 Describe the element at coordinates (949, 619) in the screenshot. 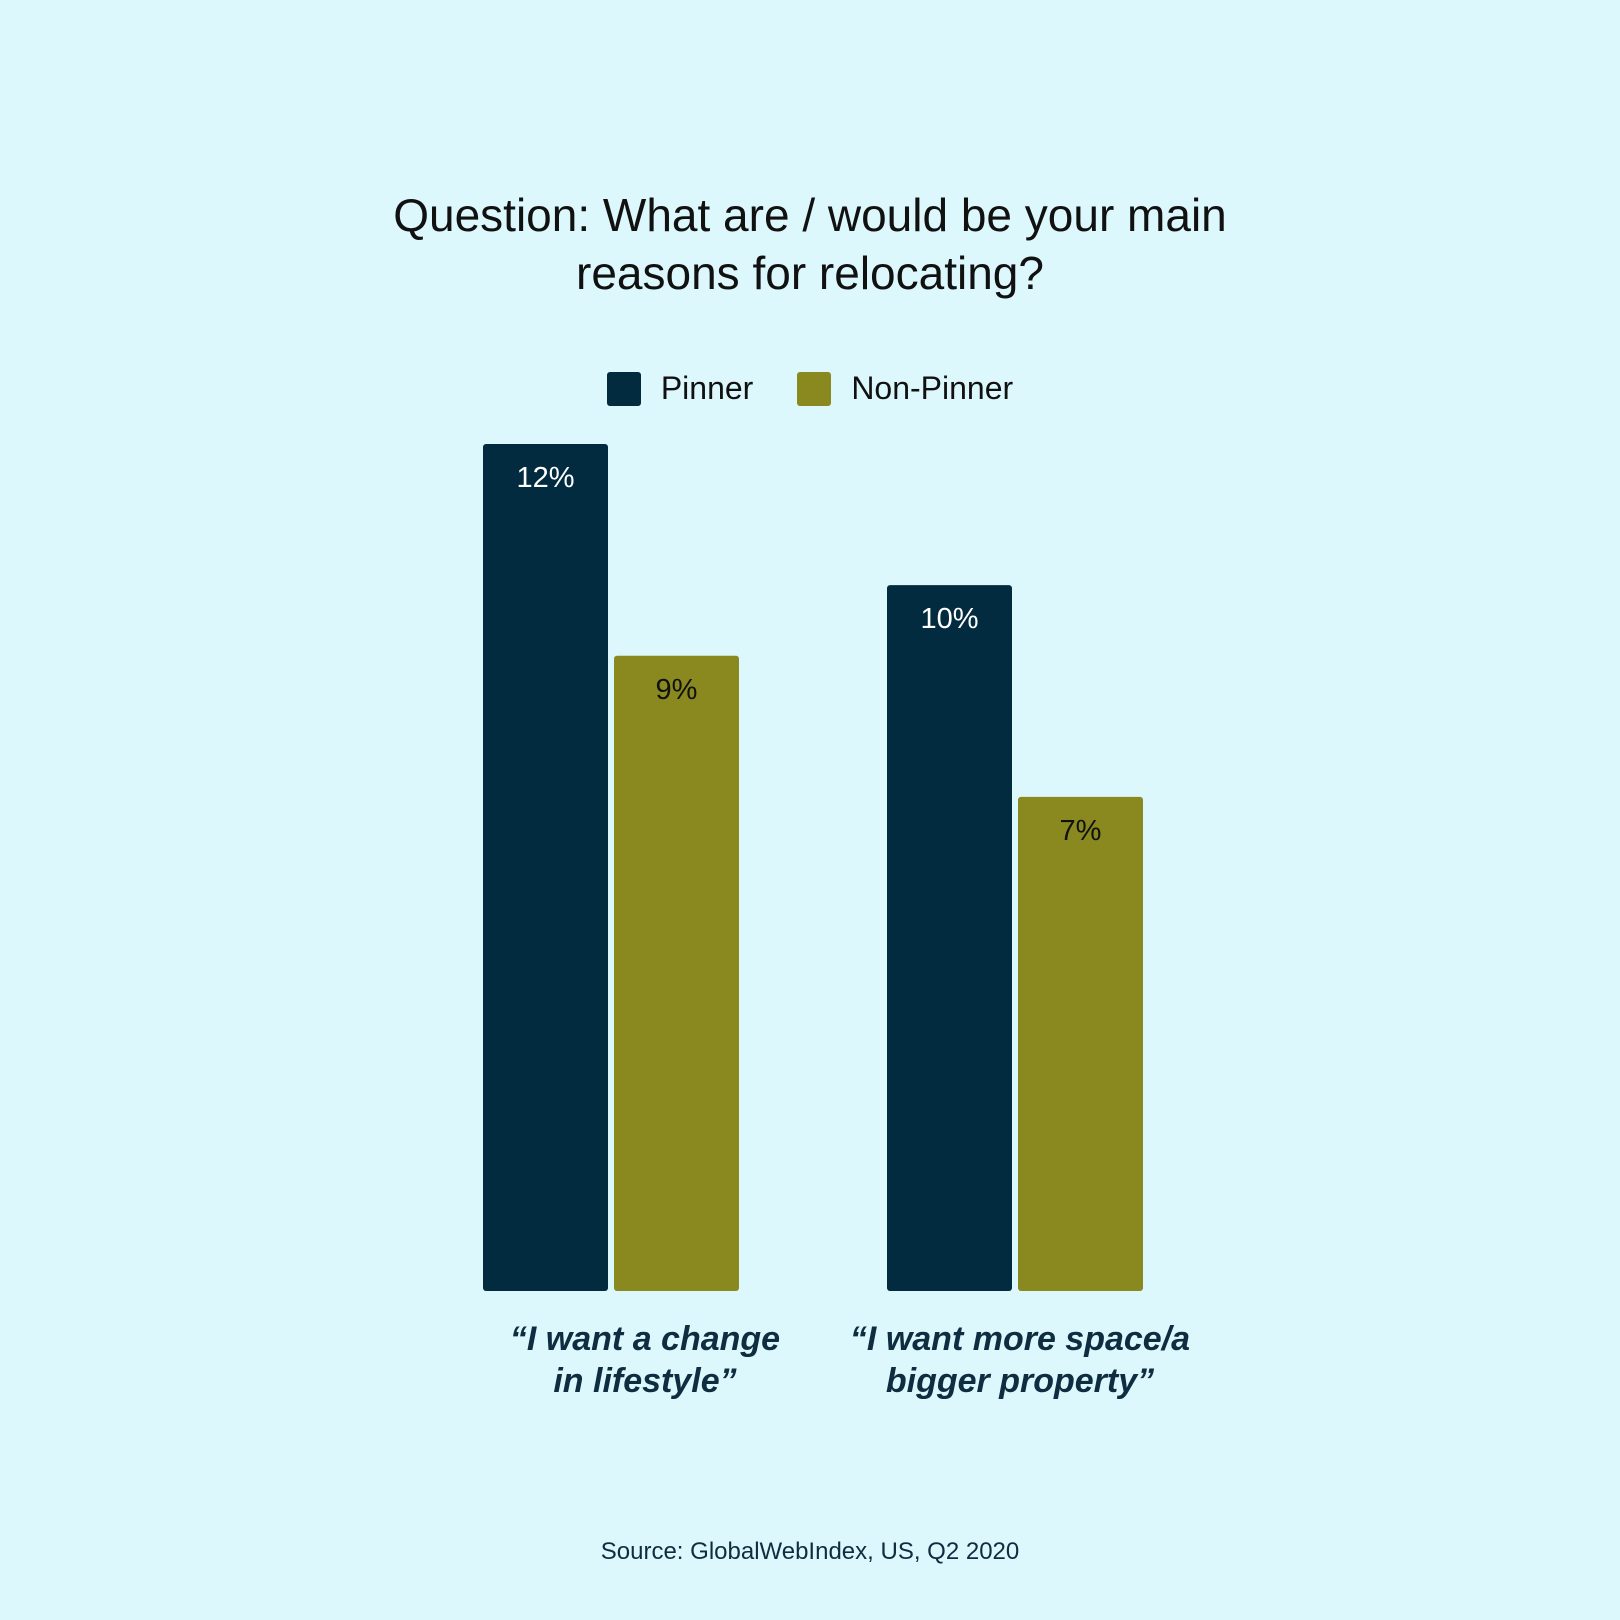

I see `data-label-pinner-space: 10%` at that location.